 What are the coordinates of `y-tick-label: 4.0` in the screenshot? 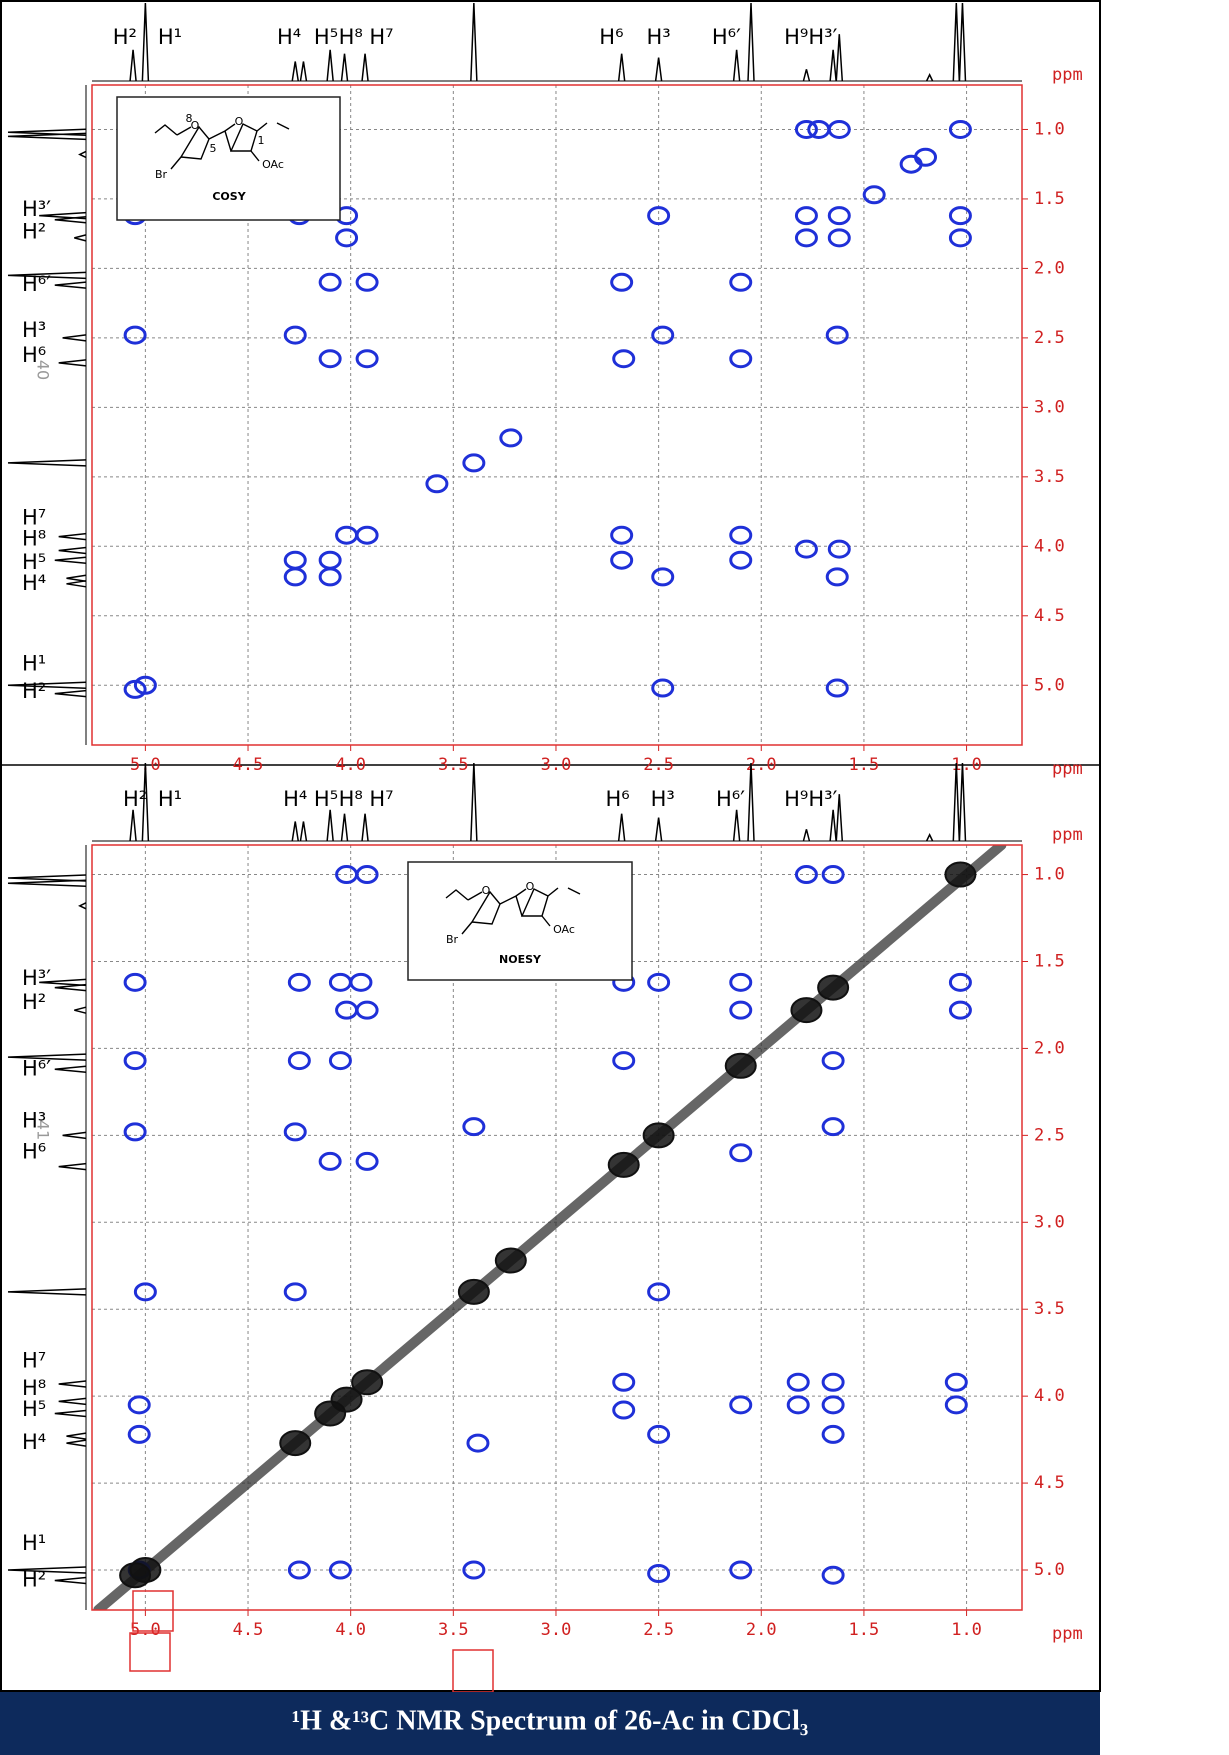 It's located at (1049, 546).